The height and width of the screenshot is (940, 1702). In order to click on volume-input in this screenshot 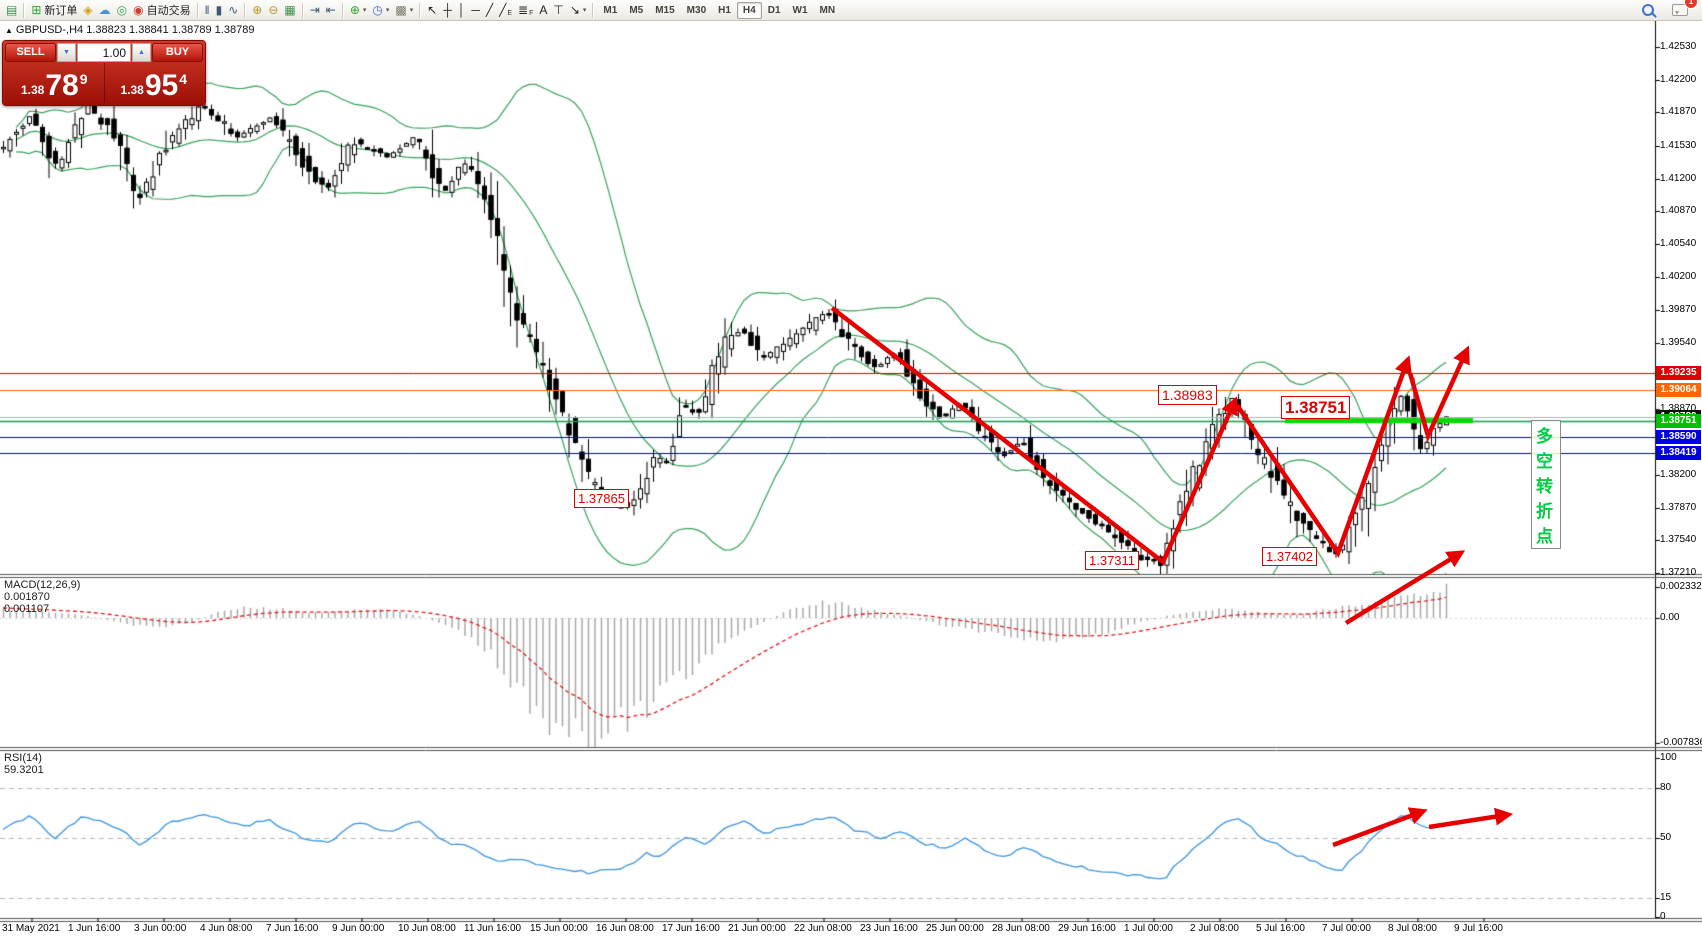, I will do `click(104, 52)`.